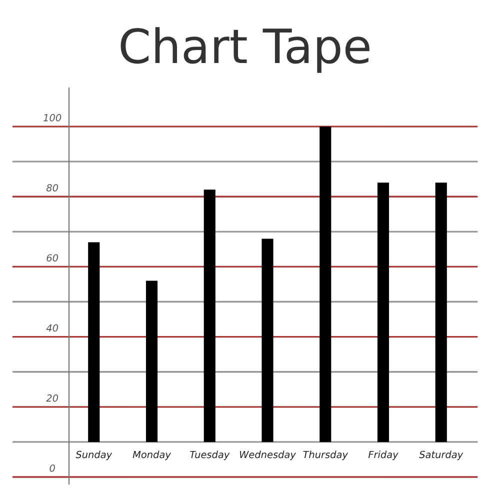  Describe the element at coordinates (268, 455) in the screenshot. I see `x-tick-label: Wednesday` at that location.